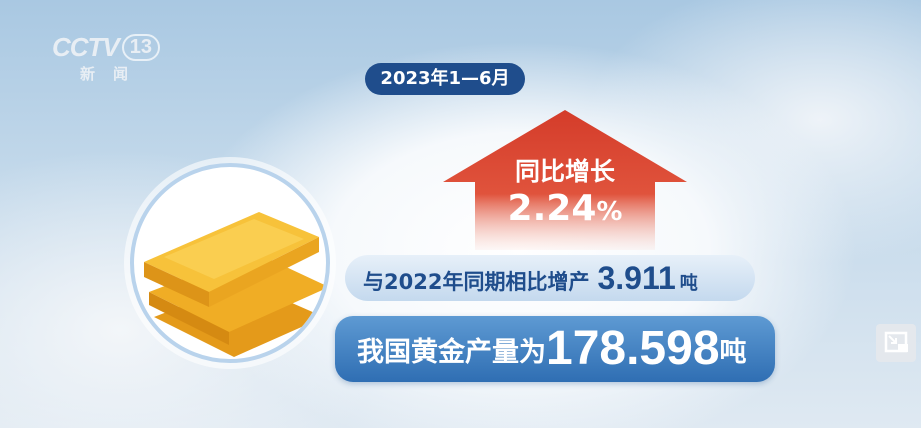 The image size is (921, 428). I want to click on growth-value: 2.24, so click(552, 208).